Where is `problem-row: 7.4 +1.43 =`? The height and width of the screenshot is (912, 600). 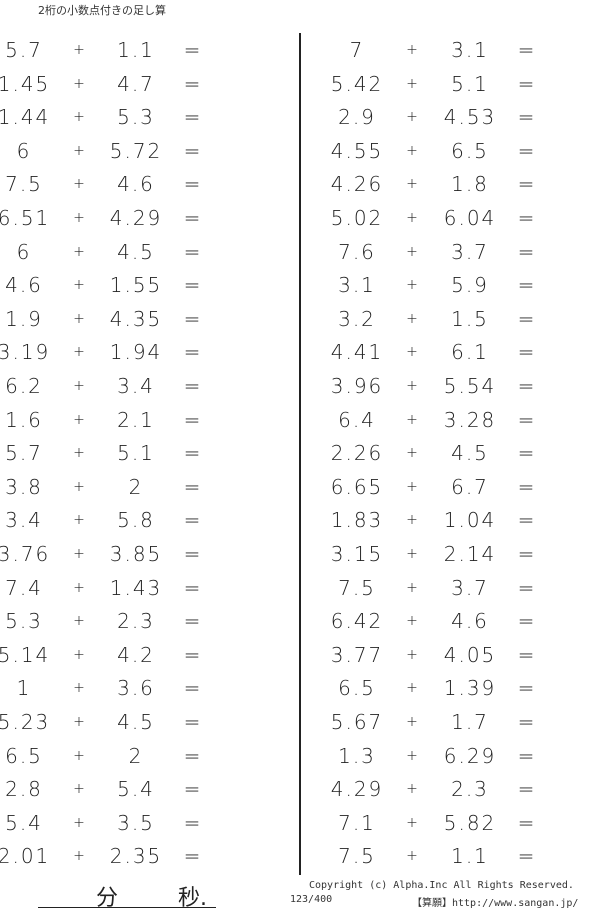 problem-row: 7.4 +1.43 = is located at coordinates (300, 588).